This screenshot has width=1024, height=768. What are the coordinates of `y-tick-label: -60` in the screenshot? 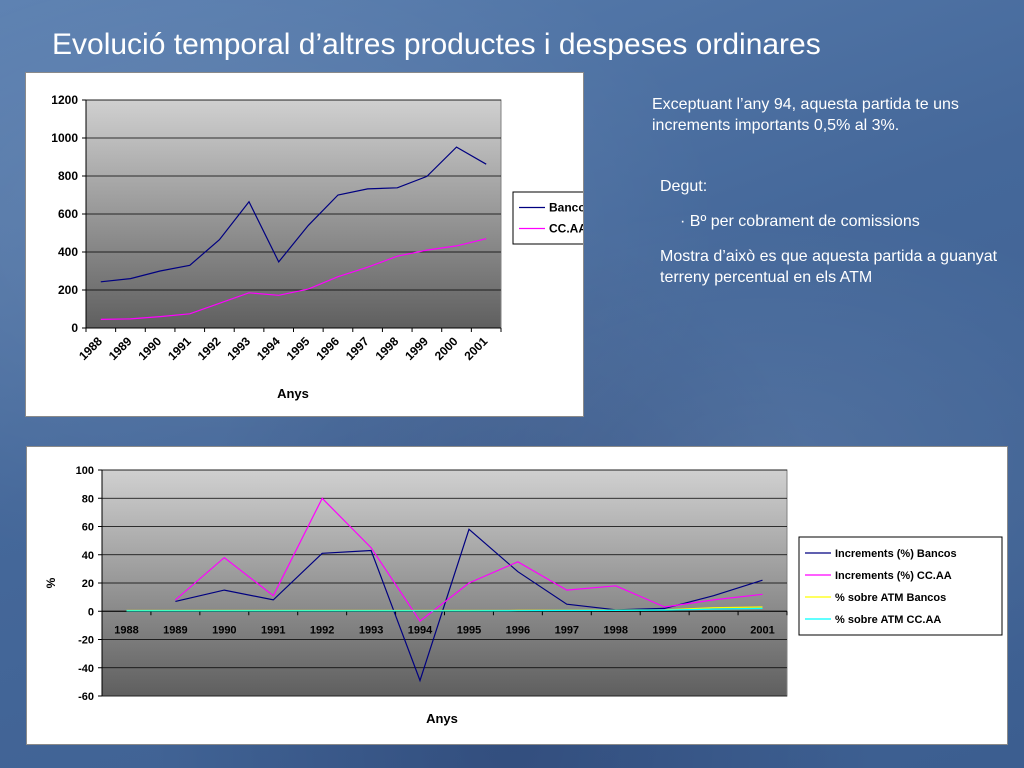 It's located at (86, 697).